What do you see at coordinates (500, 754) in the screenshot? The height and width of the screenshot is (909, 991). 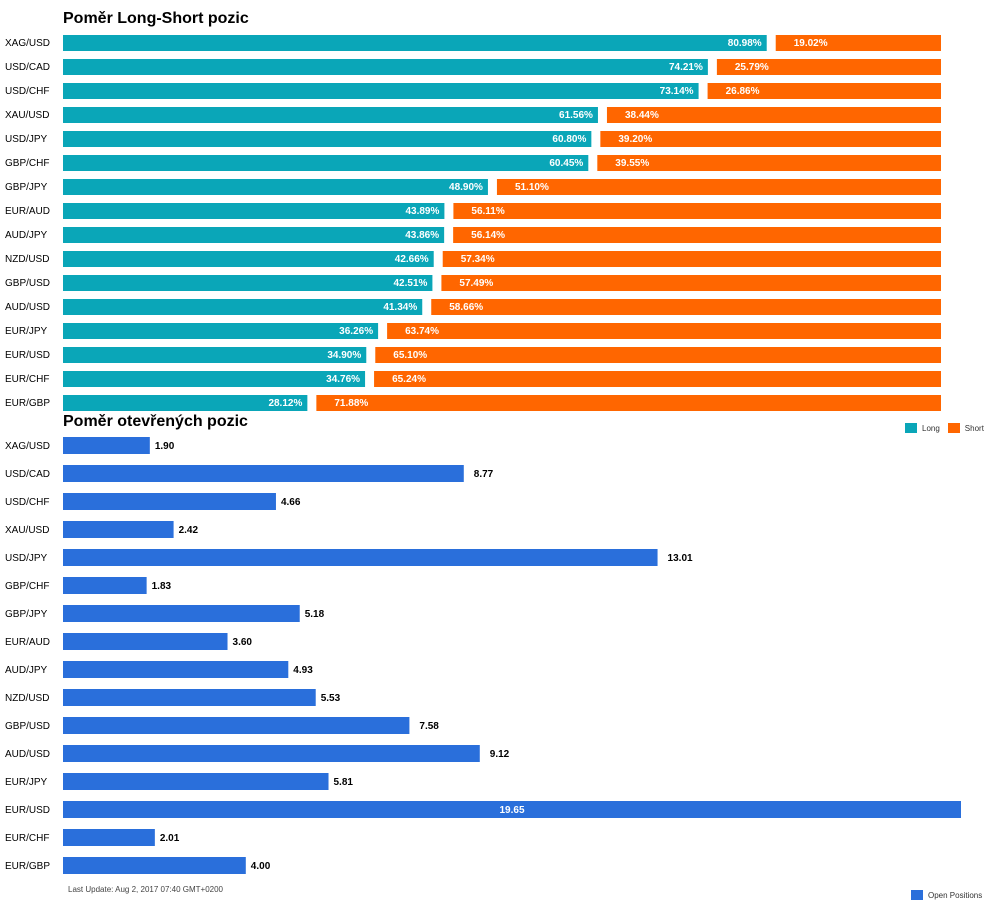 I see `bar-label-open-aud-usd: 9.12` at bounding box center [500, 754].